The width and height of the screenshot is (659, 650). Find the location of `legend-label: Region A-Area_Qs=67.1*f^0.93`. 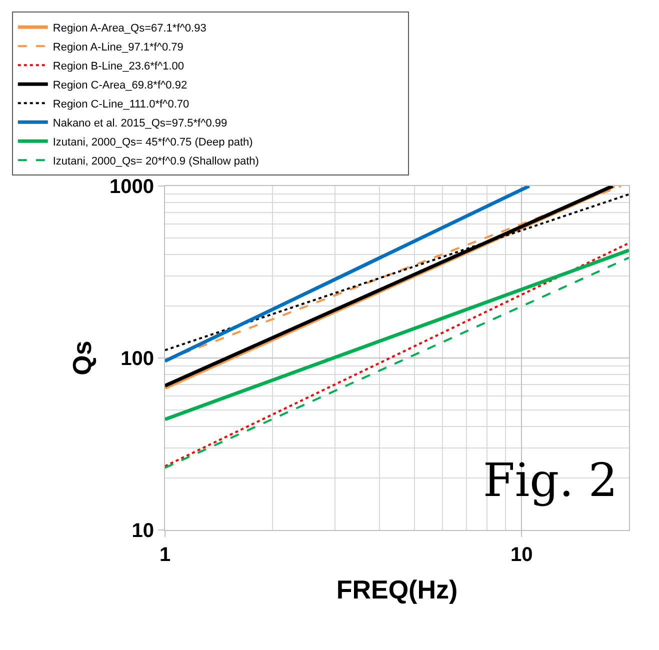

legend-label: Region A-Area_Qs=67.1*f^0.93 is located at coordinates (129, 28).